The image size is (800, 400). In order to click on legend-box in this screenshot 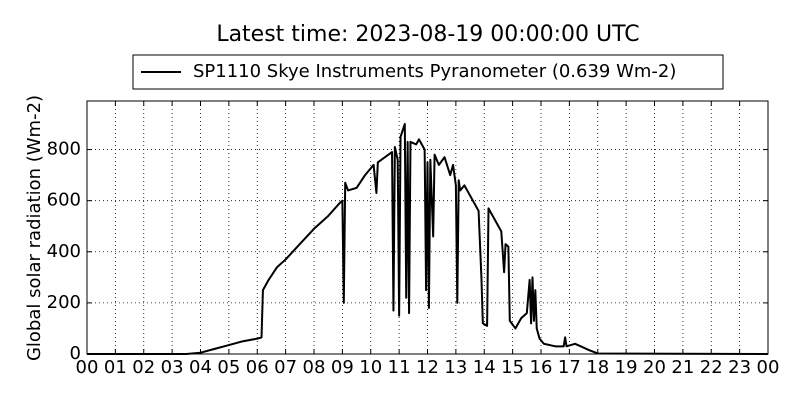, I will do `click(428, 72)`.